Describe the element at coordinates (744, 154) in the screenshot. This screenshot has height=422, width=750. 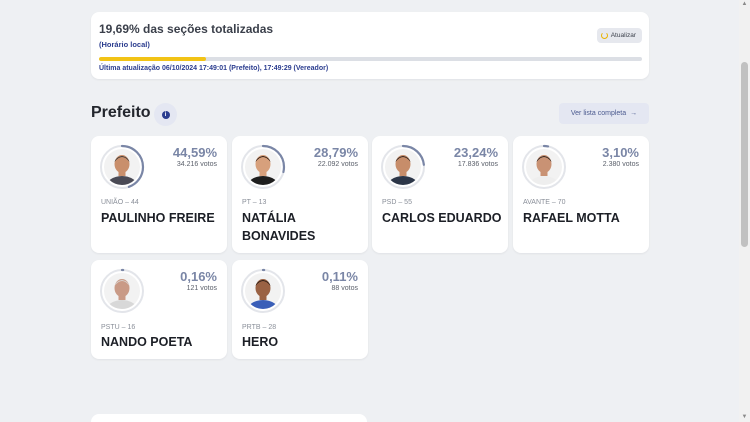
I see `scroll-thumb` at that location.